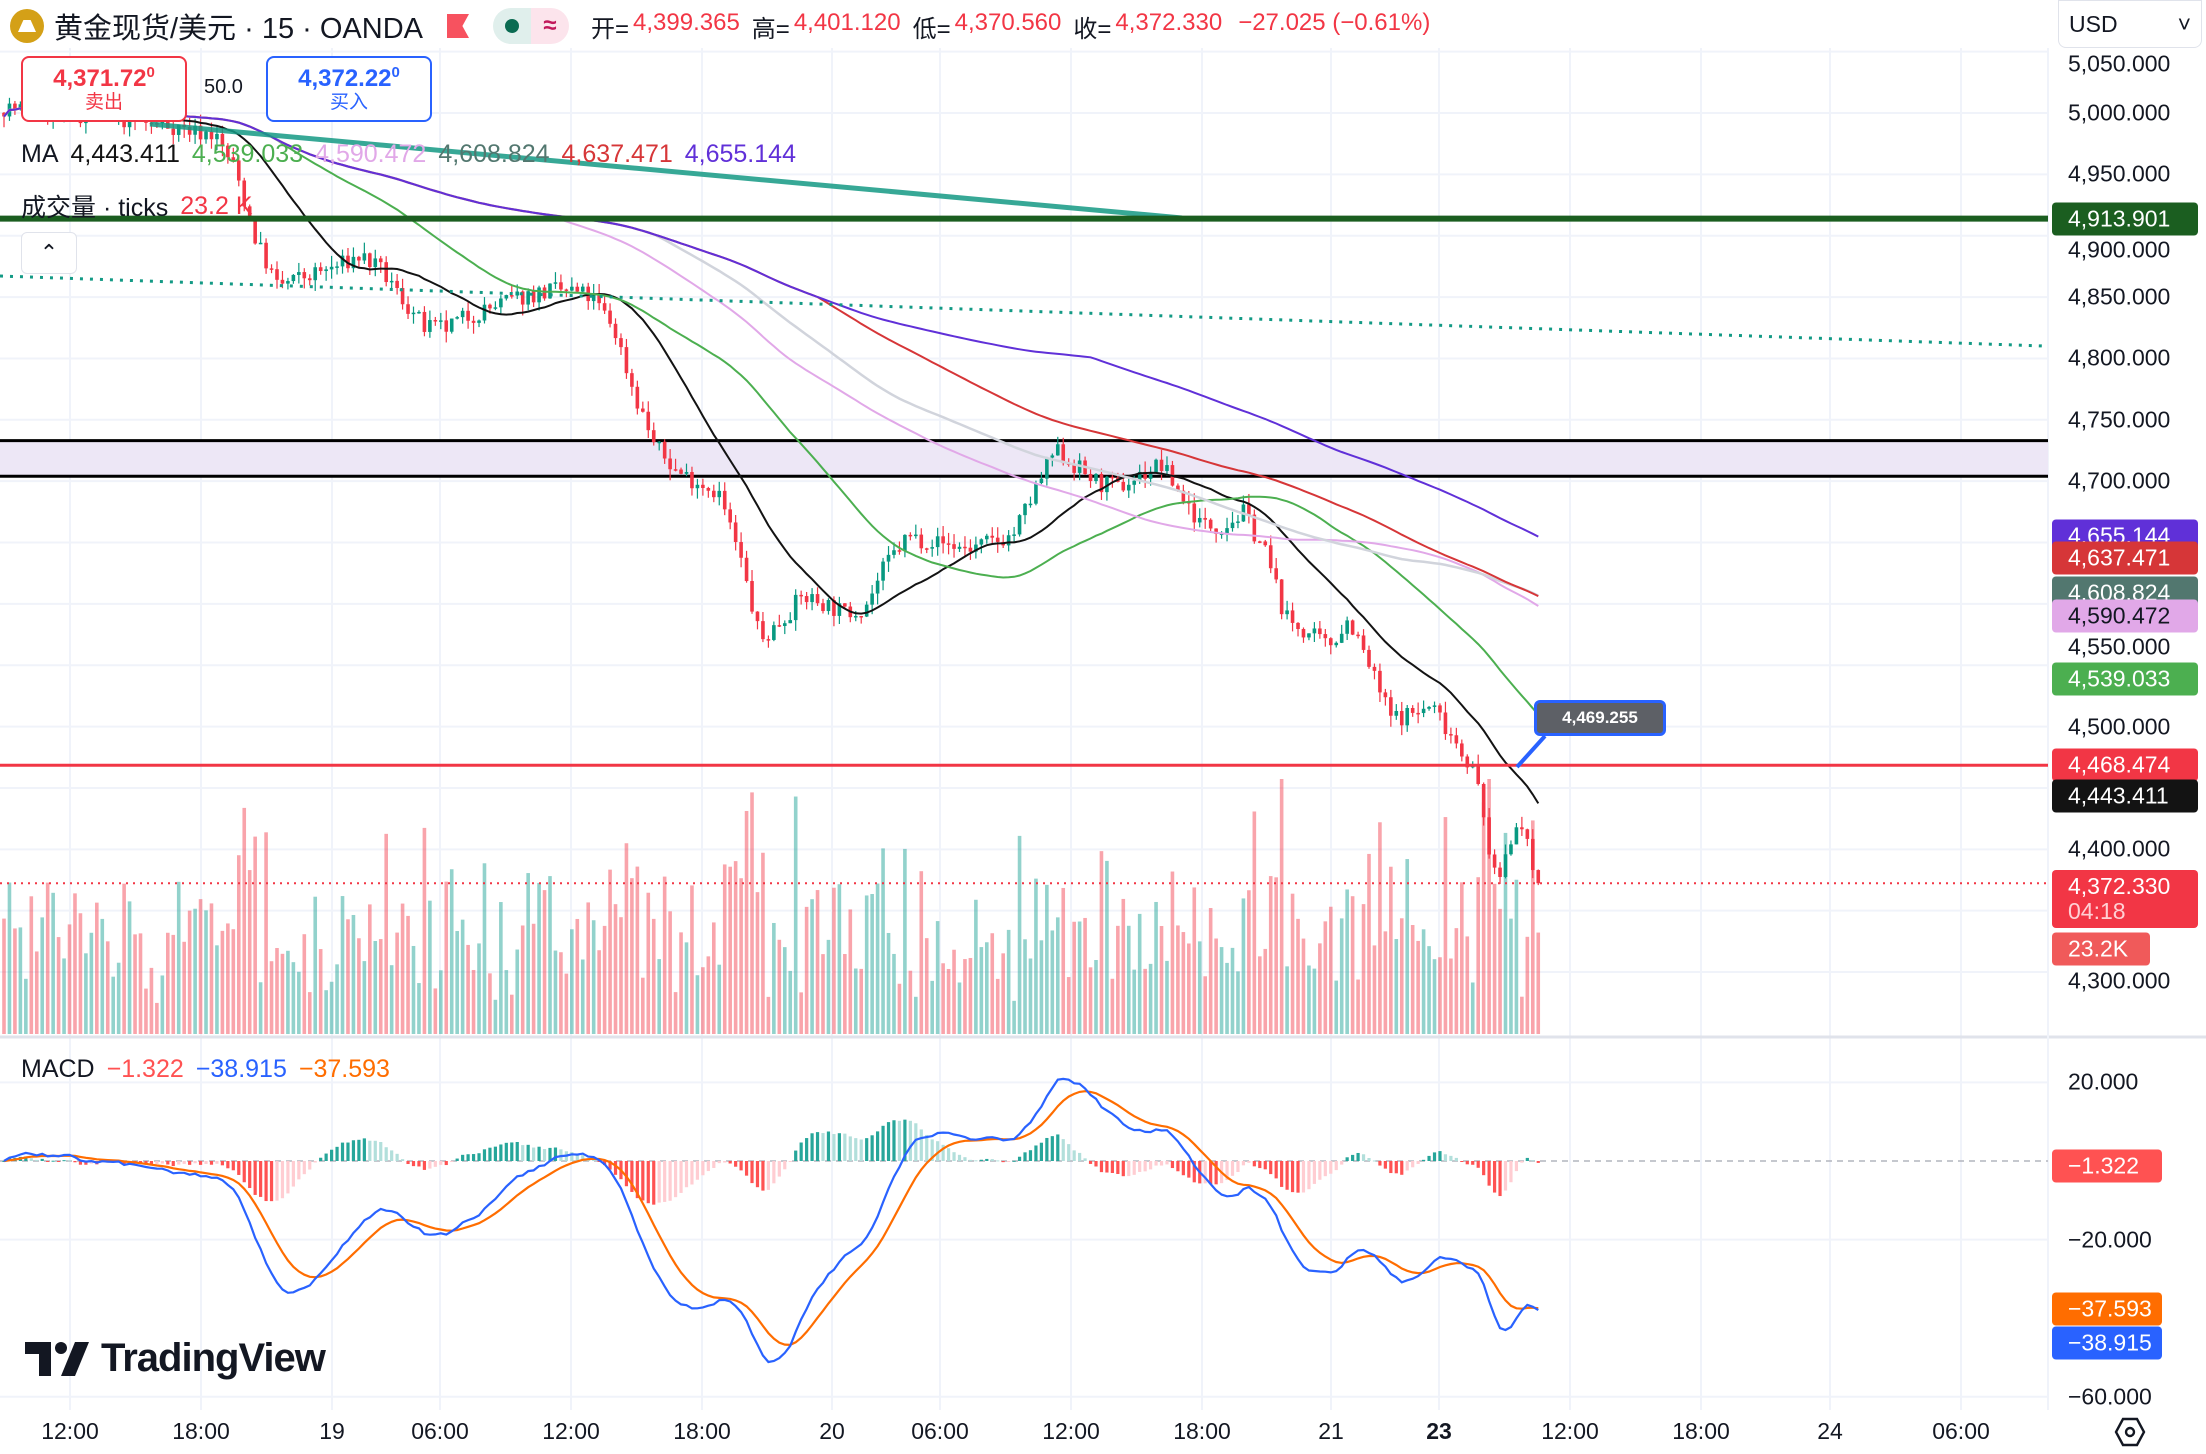 The image size is (2206, 1454). What do you see at coordinates (205, 1069) in the screenshot?
I see `macd-legend: MACD −1.322 −38.915 −37.593` at bounding box center [205, 1069].